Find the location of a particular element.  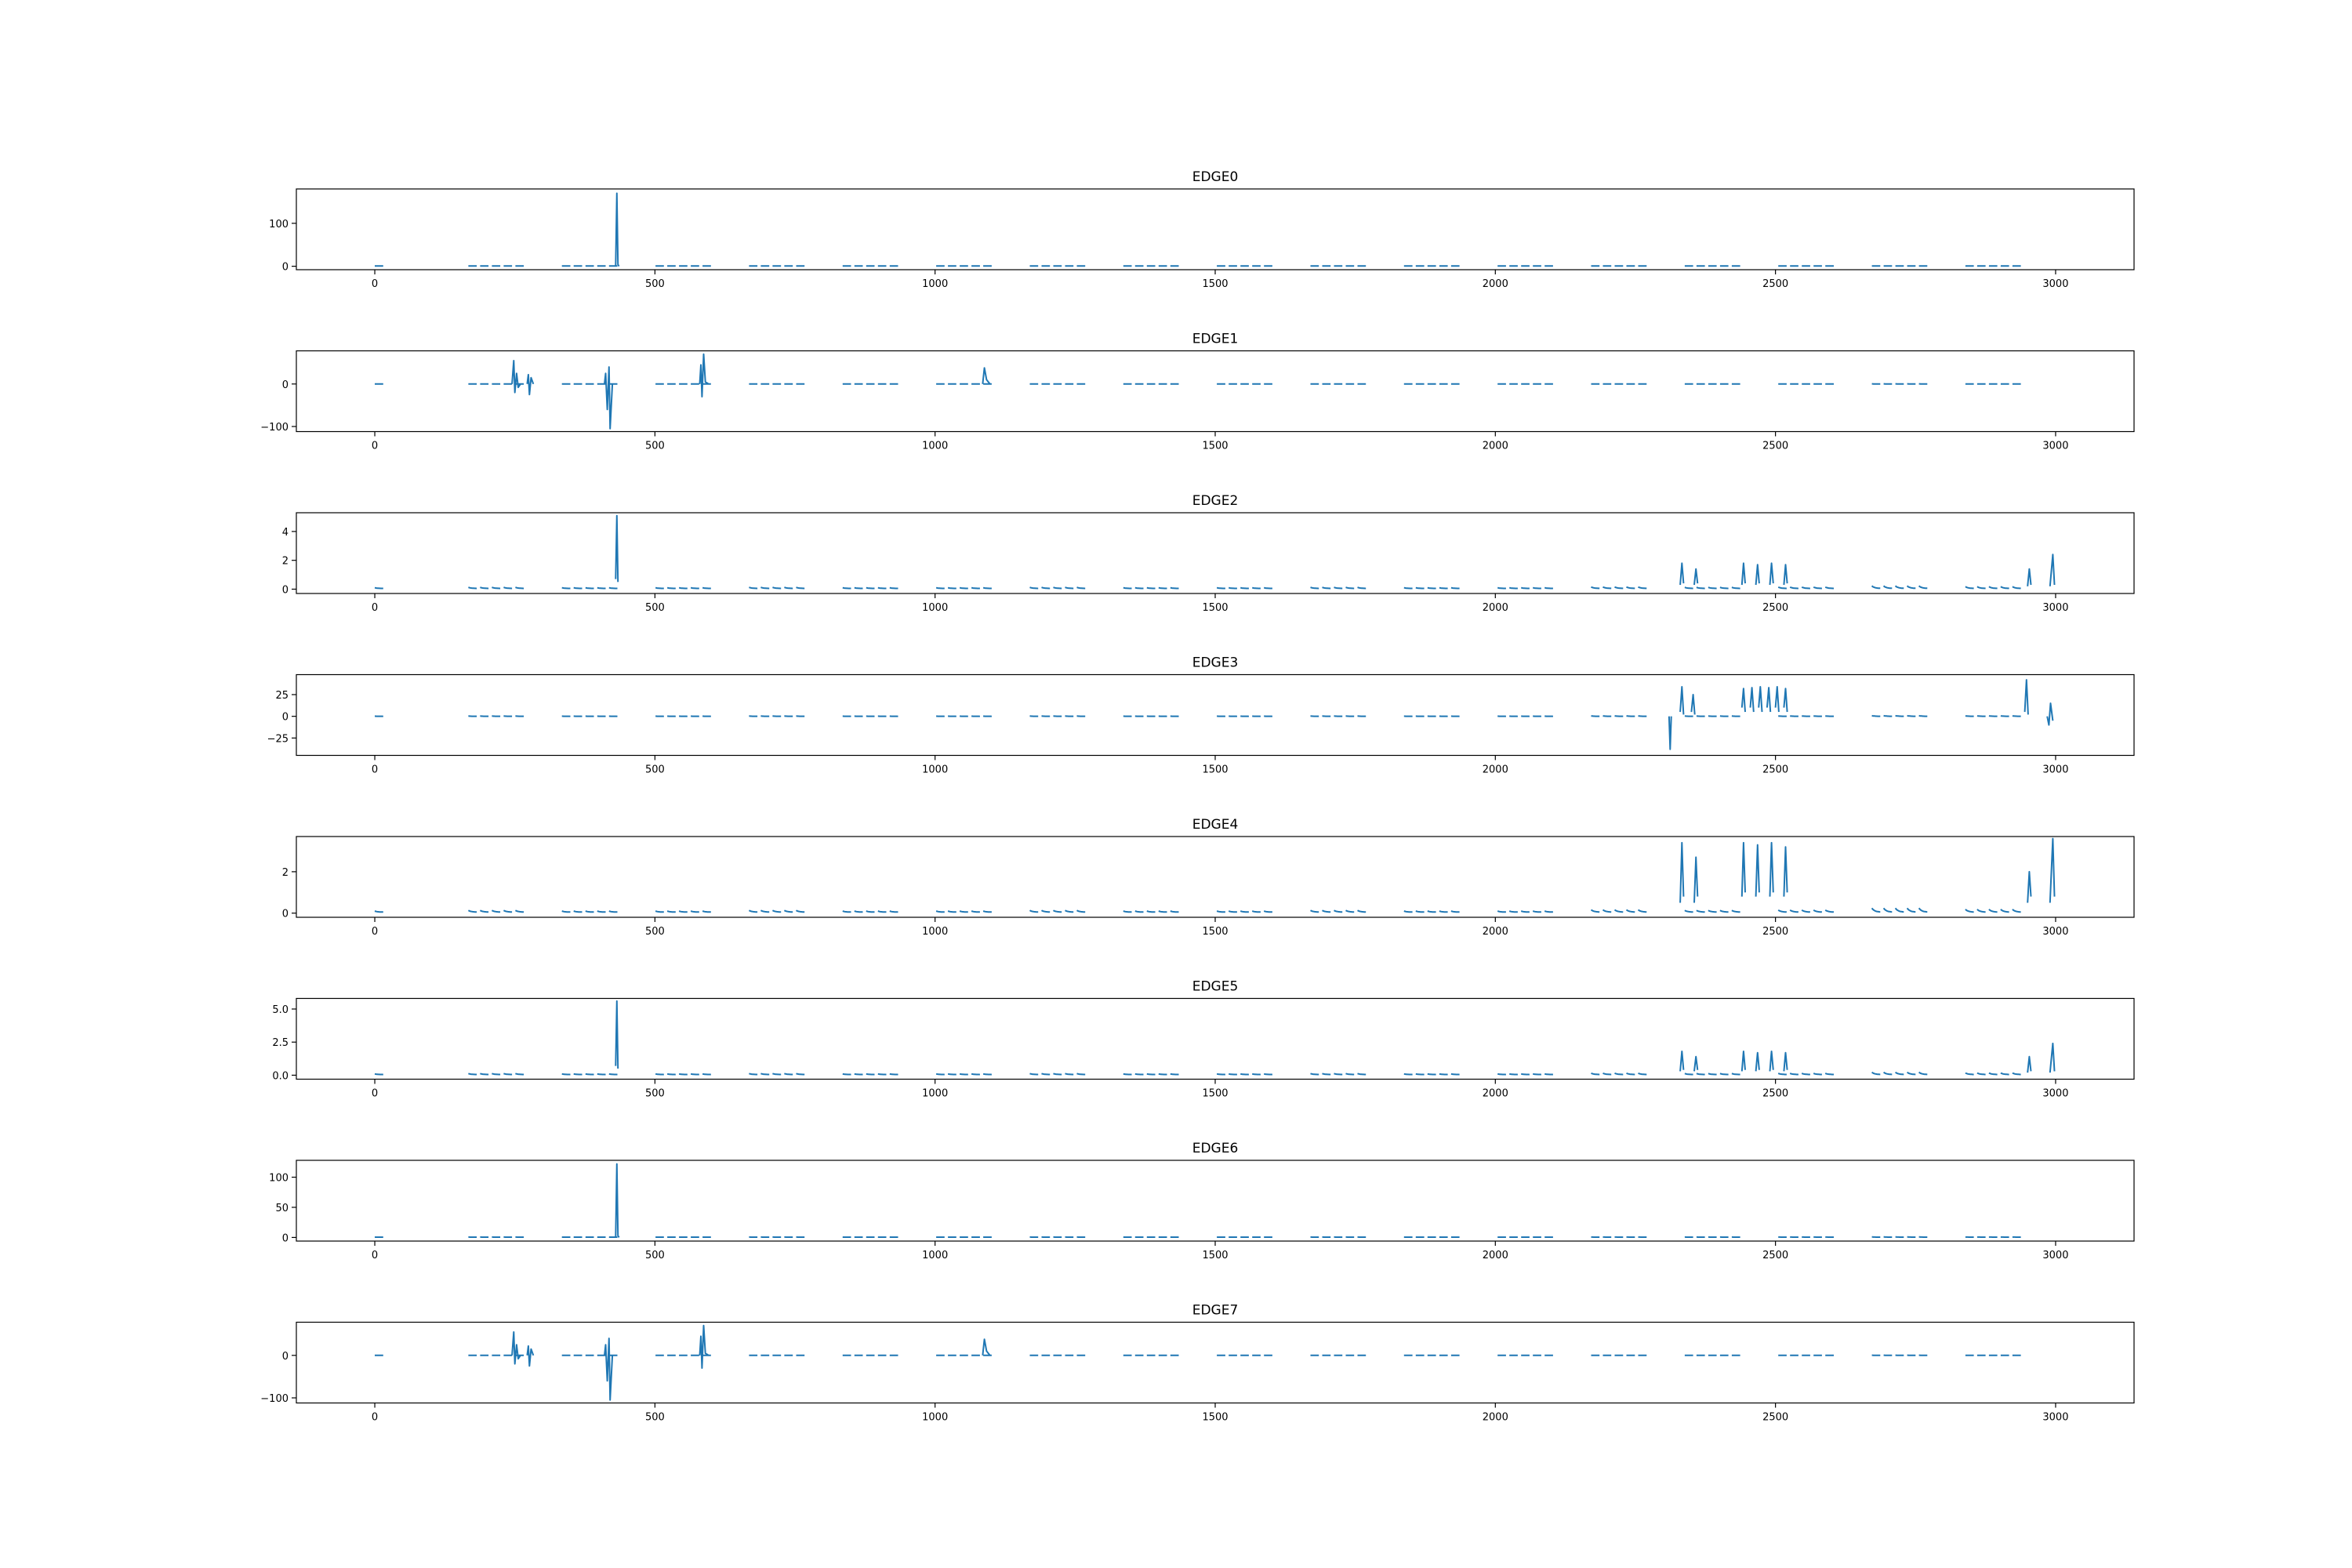

subplot-edge4: EDGE4 0 500 1000 1500 2000 2500 3000 0 2 is located at coordinates (1208, 877).